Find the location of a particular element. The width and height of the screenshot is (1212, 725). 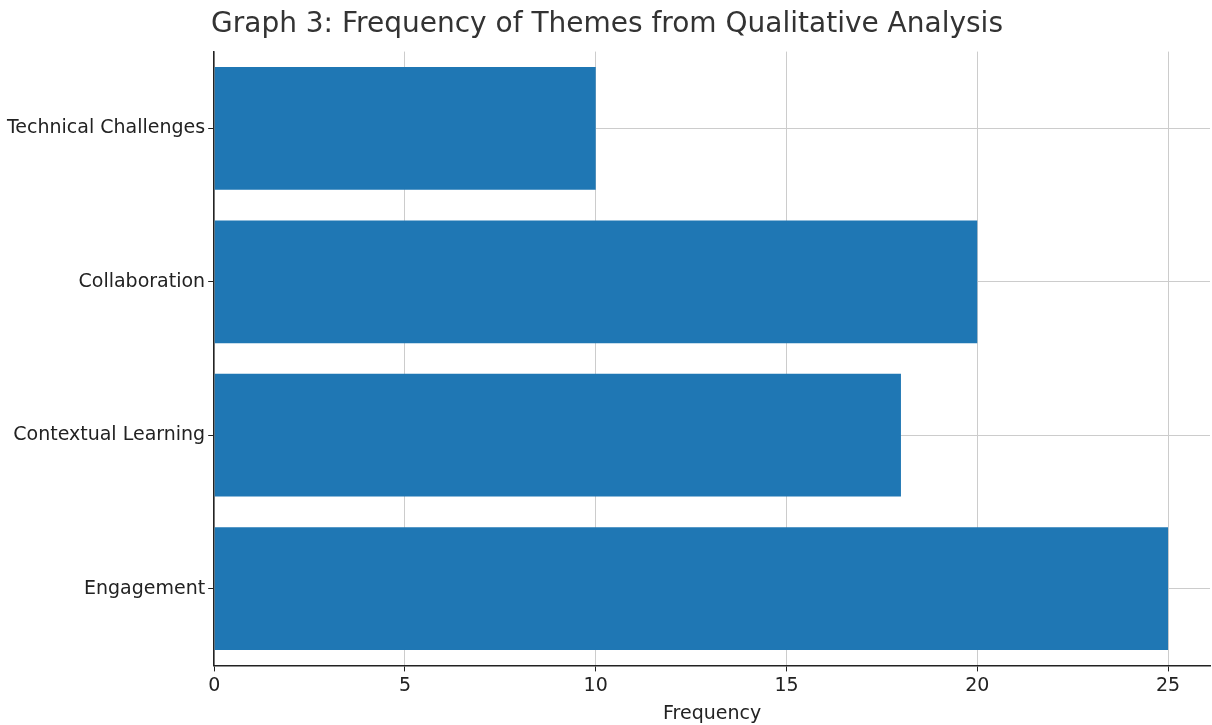

x-tick-label: 5 is located at coordinates (404, 683).